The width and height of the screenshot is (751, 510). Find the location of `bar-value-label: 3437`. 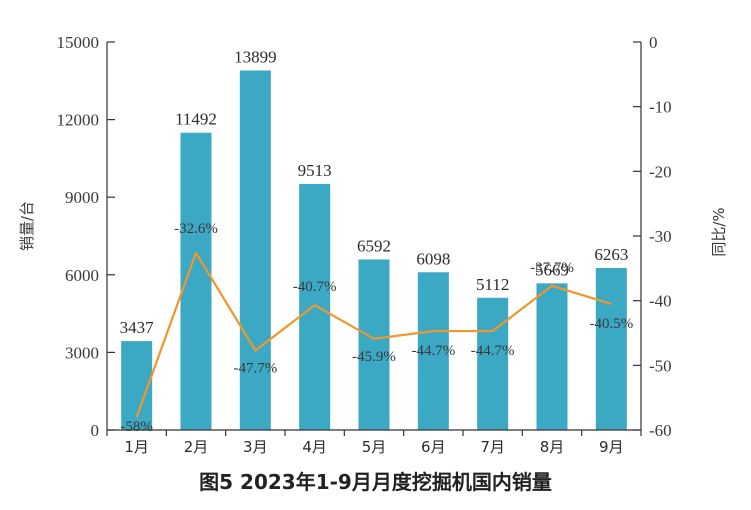

bar-value-label: 3437 is located at coordinates (137, 327).